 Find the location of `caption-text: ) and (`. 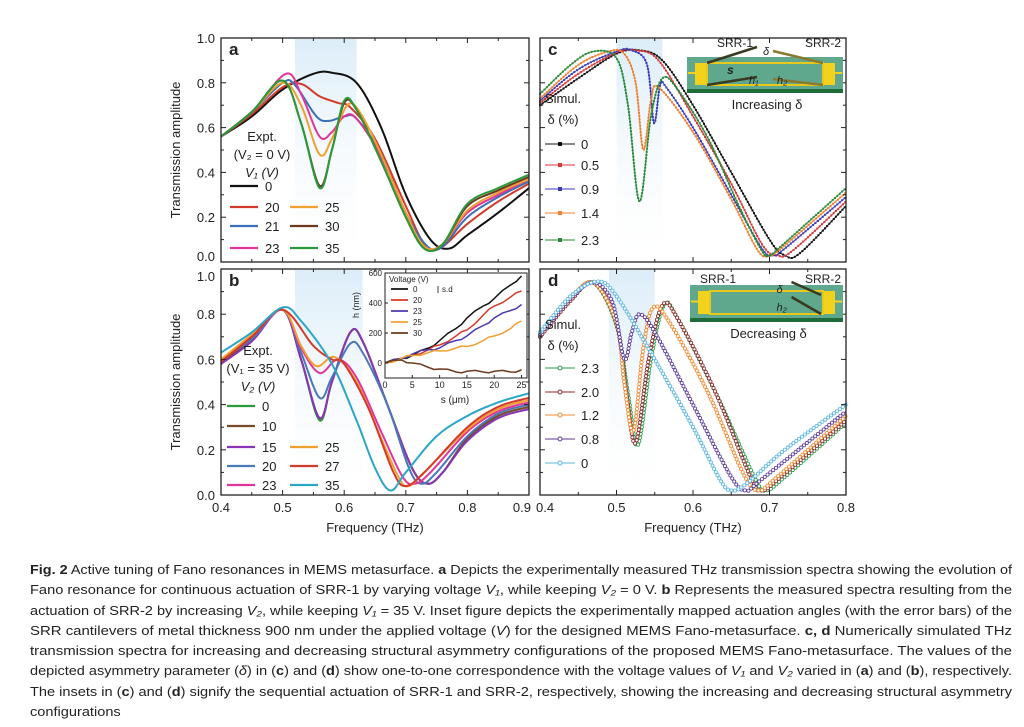

caption-text: ) and ( is located at coordinates (150, 691).